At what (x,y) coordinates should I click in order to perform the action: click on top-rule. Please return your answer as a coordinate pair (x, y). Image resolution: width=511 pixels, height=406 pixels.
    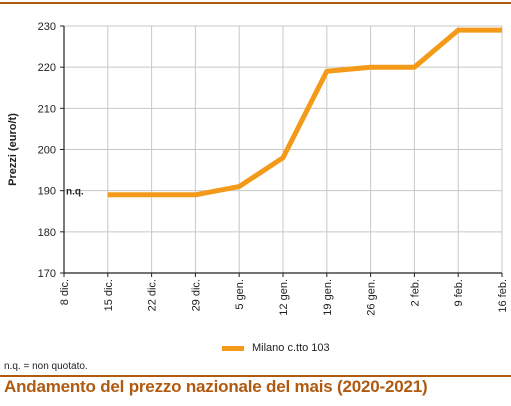
    Looking at the image, I should click on (255, 3).